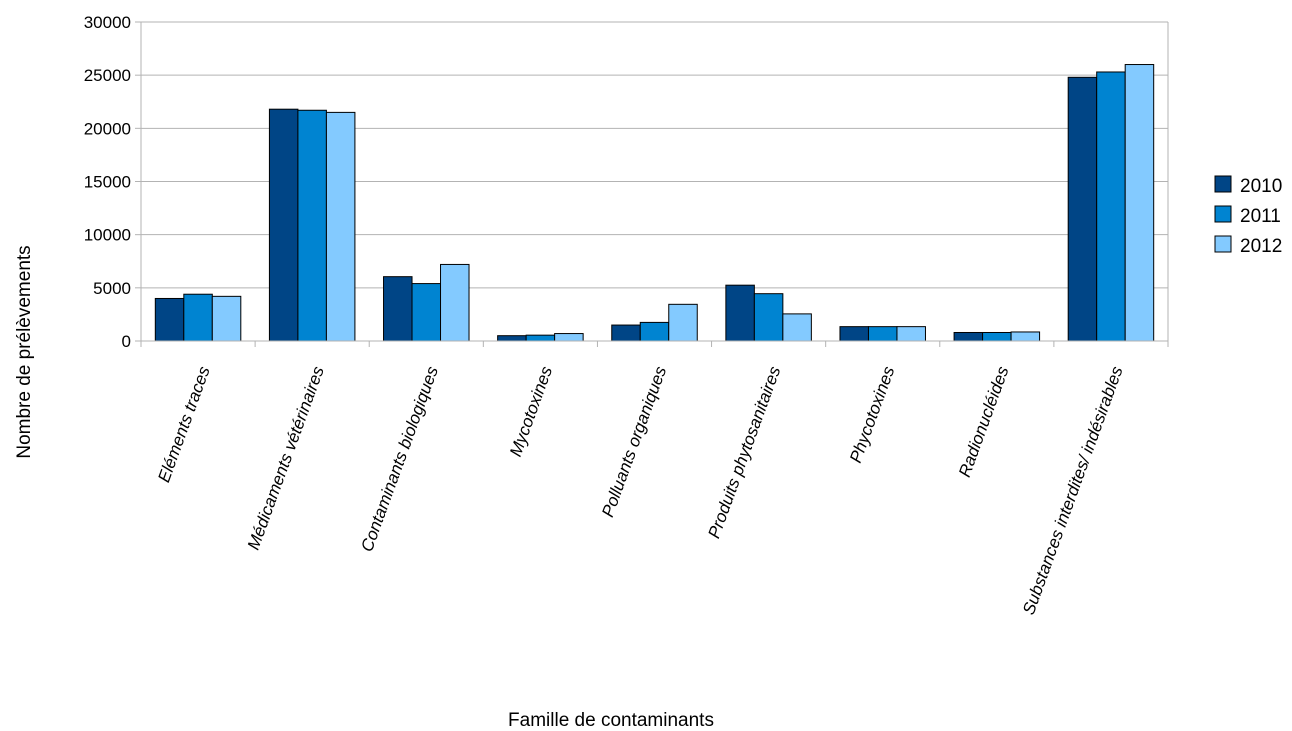 This screenshot has width=1292, height=731. Describe the element at coordinates (107, 128) in the screenshot. I see `y-tick-label: 20000` at that location.